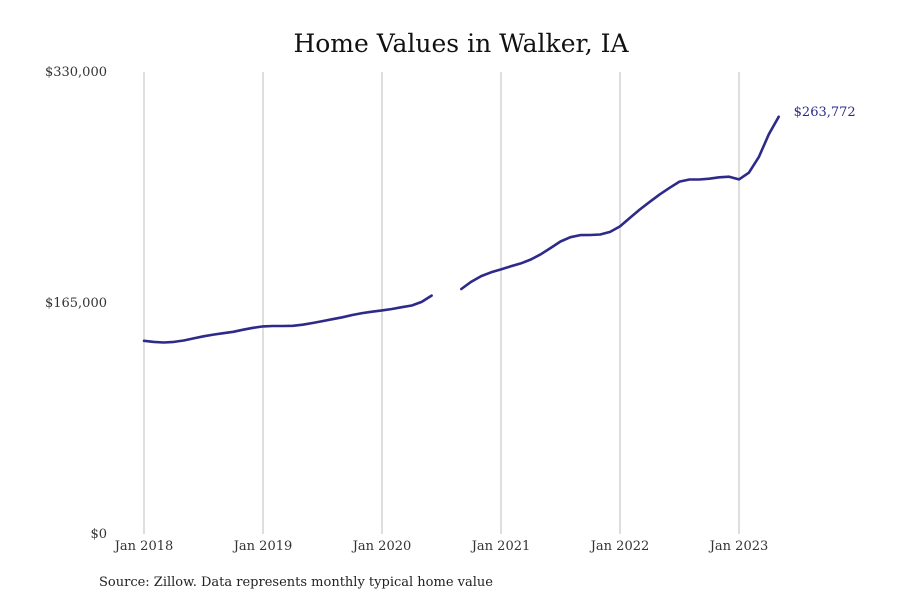 The image size is (900, 600). I want to click on x-tick-label: Jan 2018, so click(143, 546).